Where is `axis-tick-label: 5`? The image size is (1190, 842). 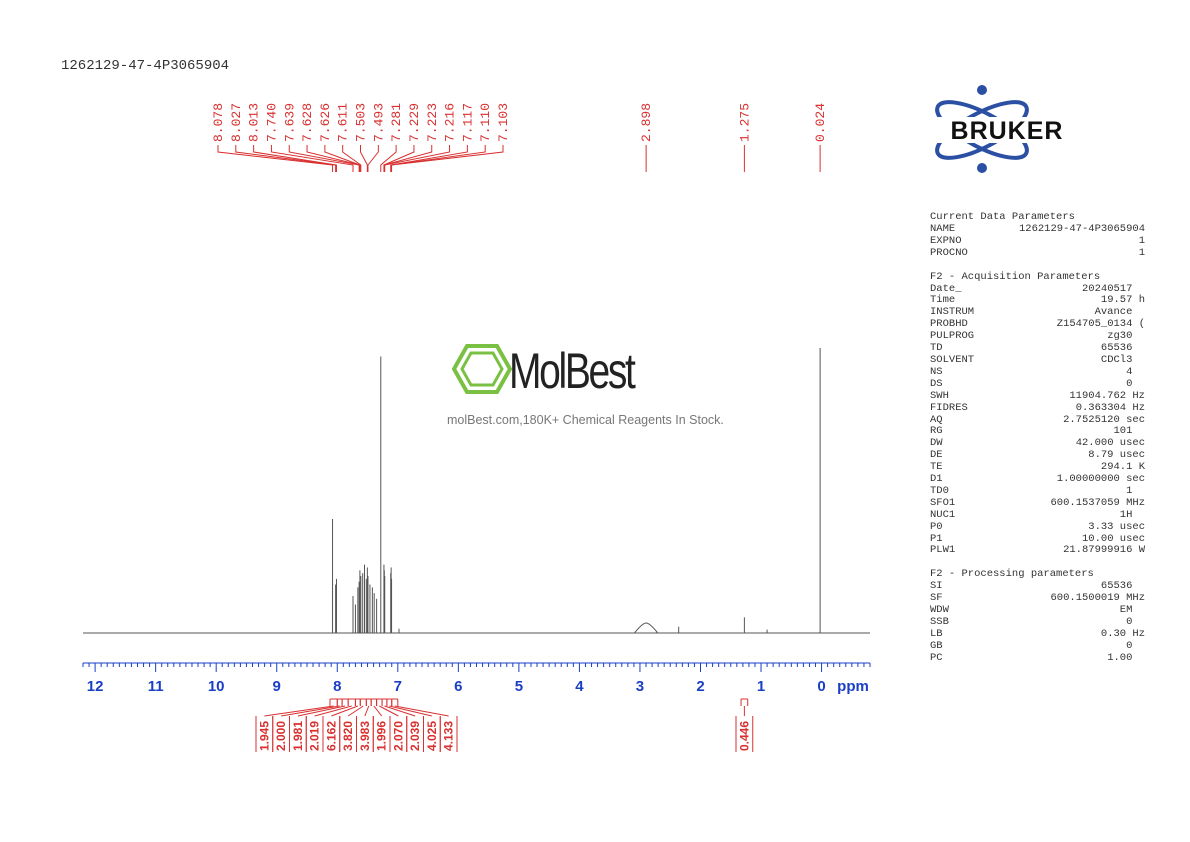 axis-tick-label: 5 is located at coordinates (519, 686).